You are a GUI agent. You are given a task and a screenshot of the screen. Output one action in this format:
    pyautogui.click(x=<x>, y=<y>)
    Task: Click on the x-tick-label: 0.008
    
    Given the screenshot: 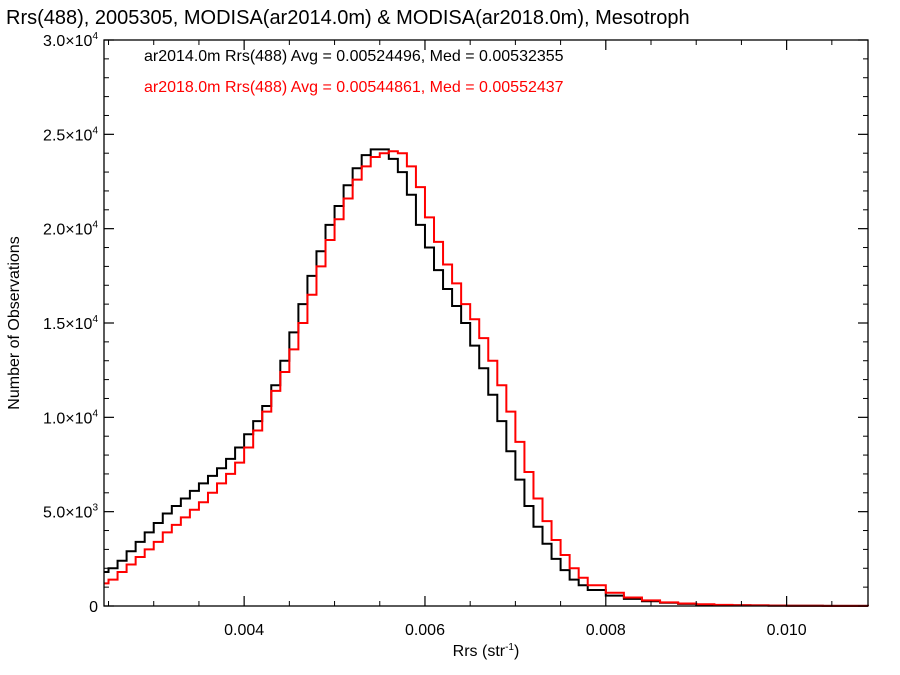 What is the action you would take?
    pyautogui.click(x=606, y=630)
    